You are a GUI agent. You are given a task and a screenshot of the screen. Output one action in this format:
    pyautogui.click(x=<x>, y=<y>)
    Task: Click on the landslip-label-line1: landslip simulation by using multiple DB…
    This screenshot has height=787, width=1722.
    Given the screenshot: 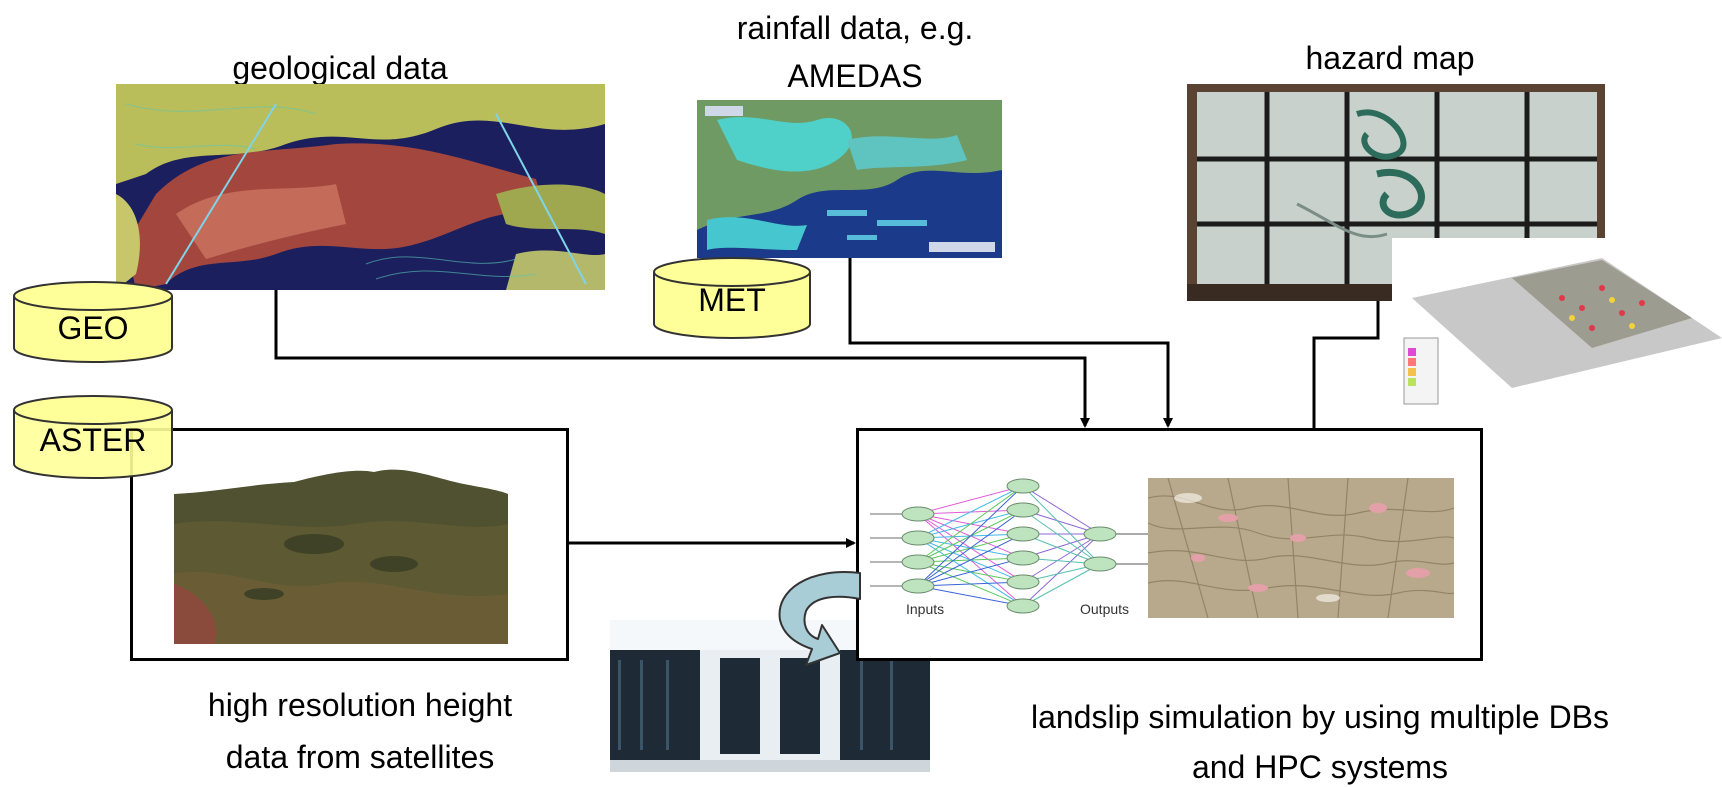 What is the action you would take?
    pyautogui.click(x=1320, y=717)
    